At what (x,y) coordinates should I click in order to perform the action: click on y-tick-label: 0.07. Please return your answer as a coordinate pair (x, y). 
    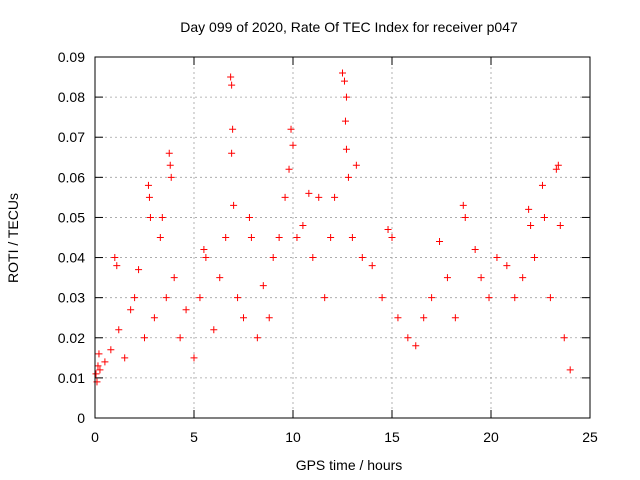
    Looking at the image, I should click on (71, 137).